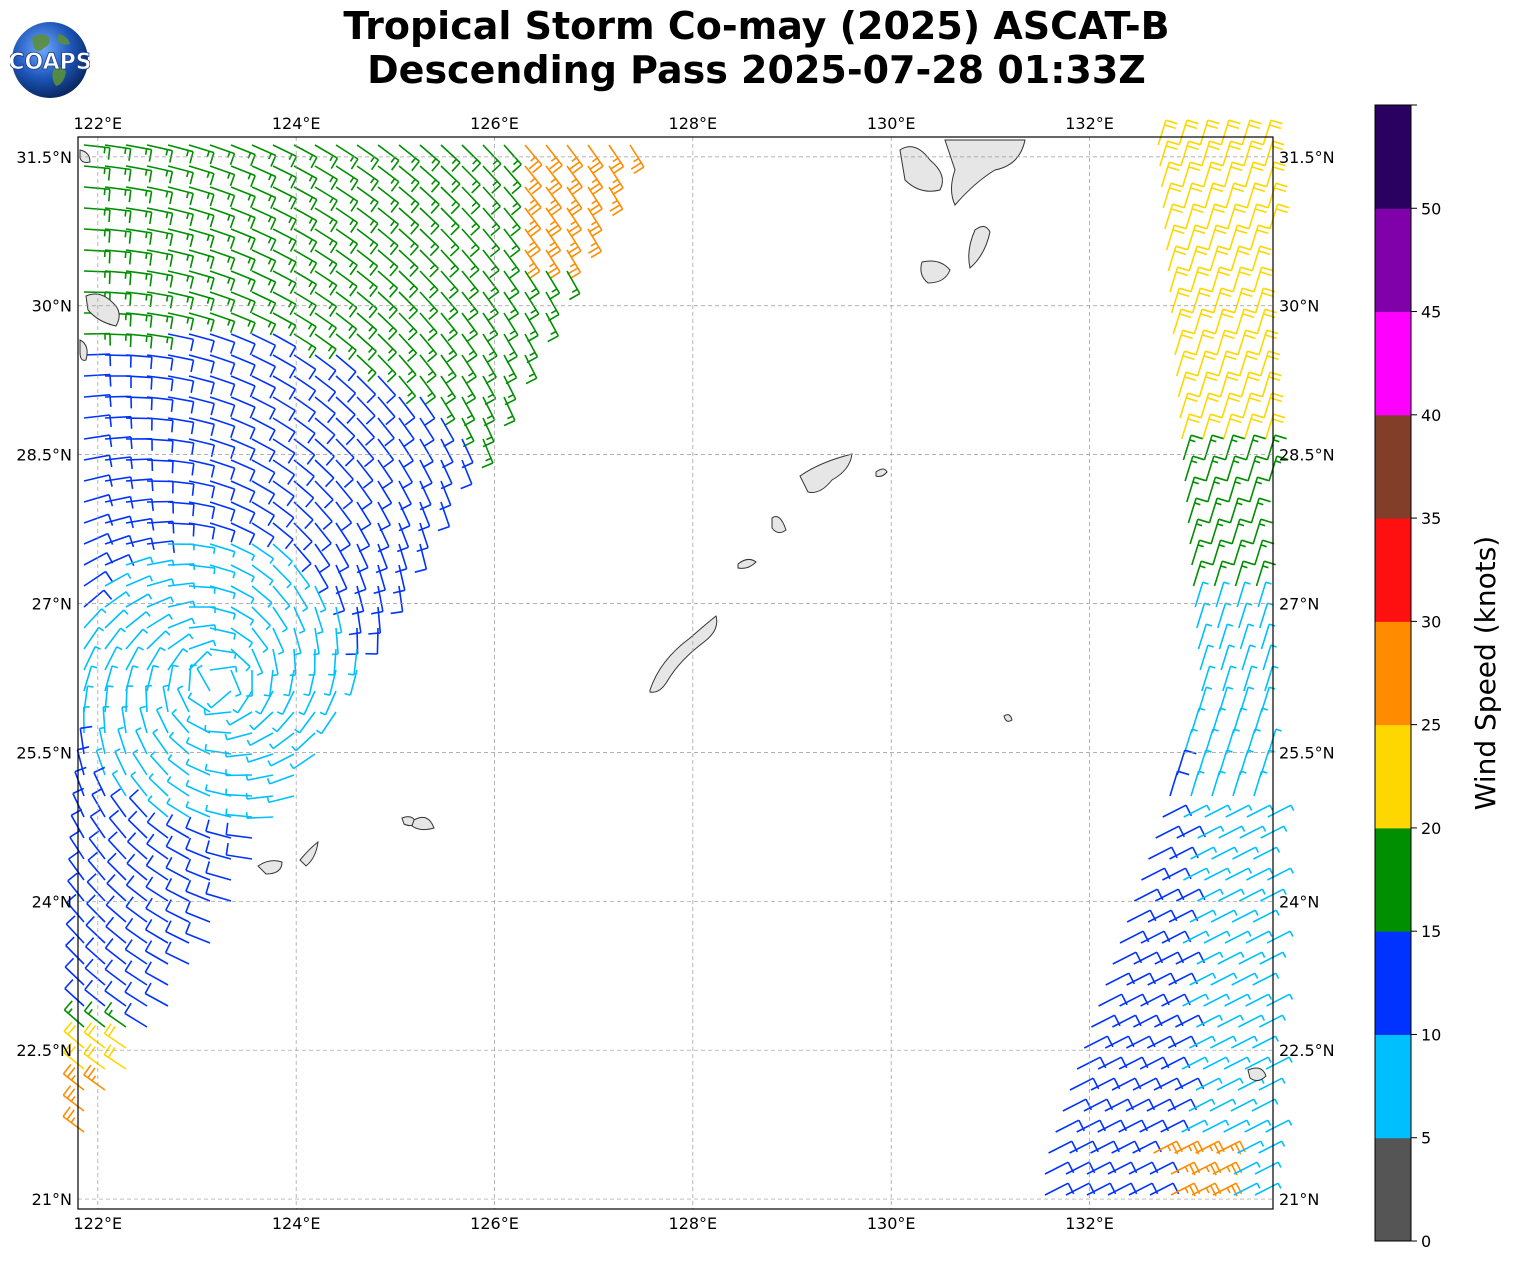 This screenshot has height=1264, width=1513. Describe the element at coordinates (296, 1223) in the screenshot. I see `lon-tick-label-bottom: 124°E` at that location.